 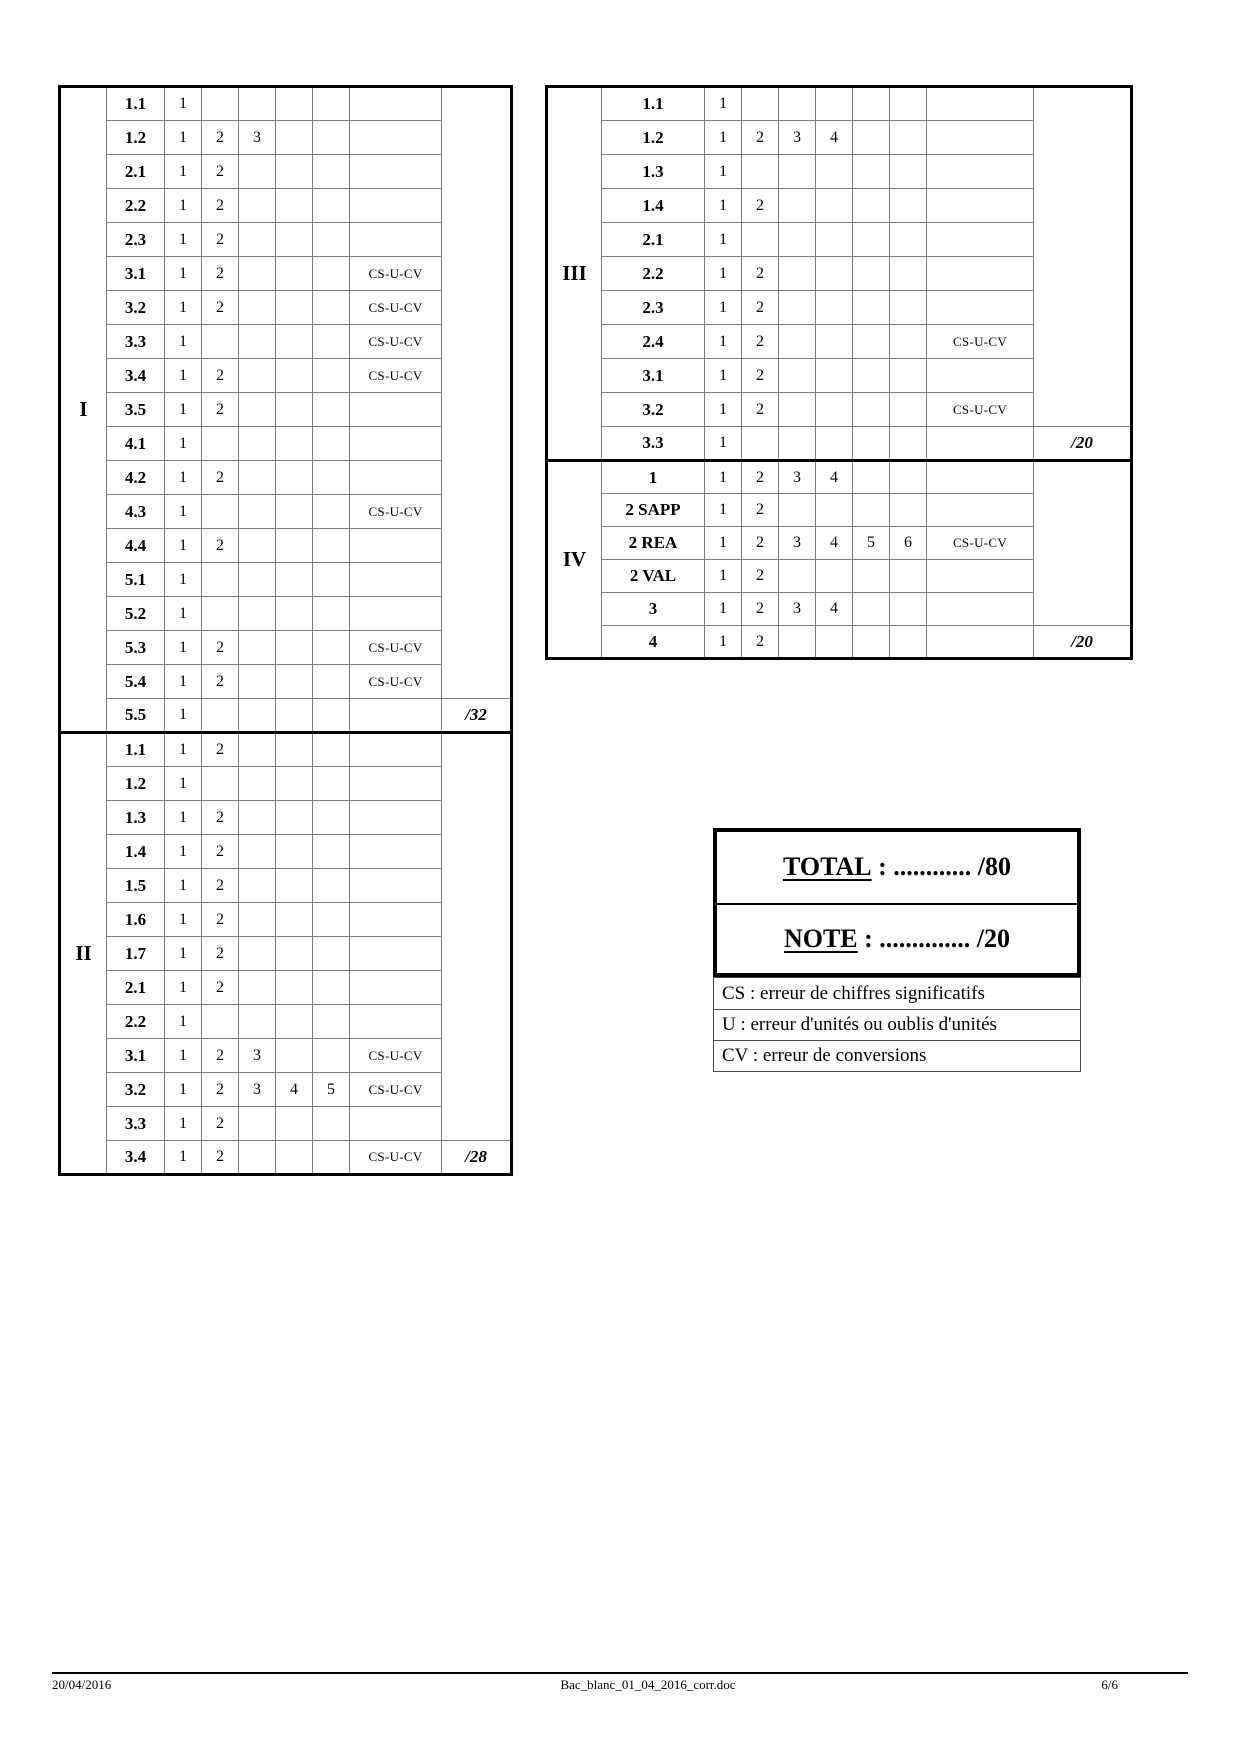 I want to click on legend-row-cs: CS : erreur de chiffres significatifs, so click(x=853, y=993).